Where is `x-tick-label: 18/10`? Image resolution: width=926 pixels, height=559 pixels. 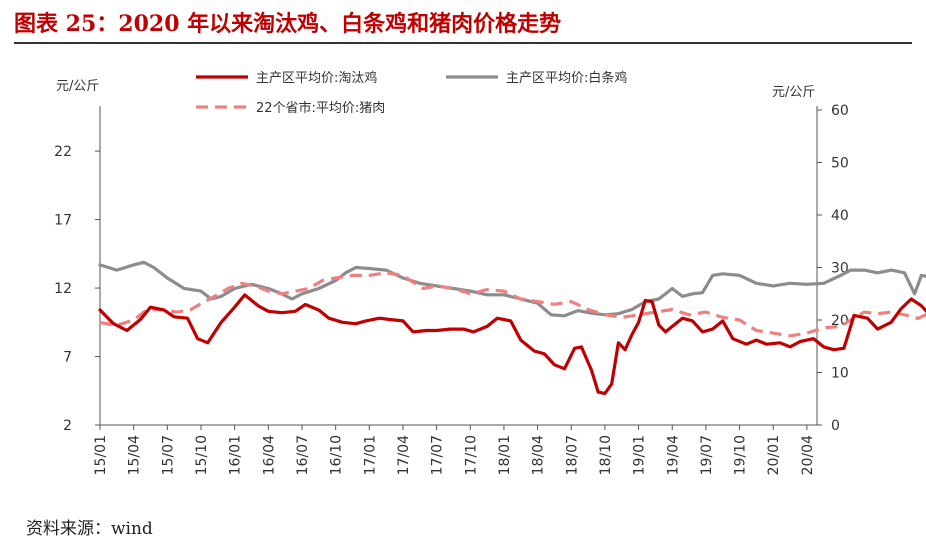
x-tick-label: 18/10 is located at coordinates (606, 455).